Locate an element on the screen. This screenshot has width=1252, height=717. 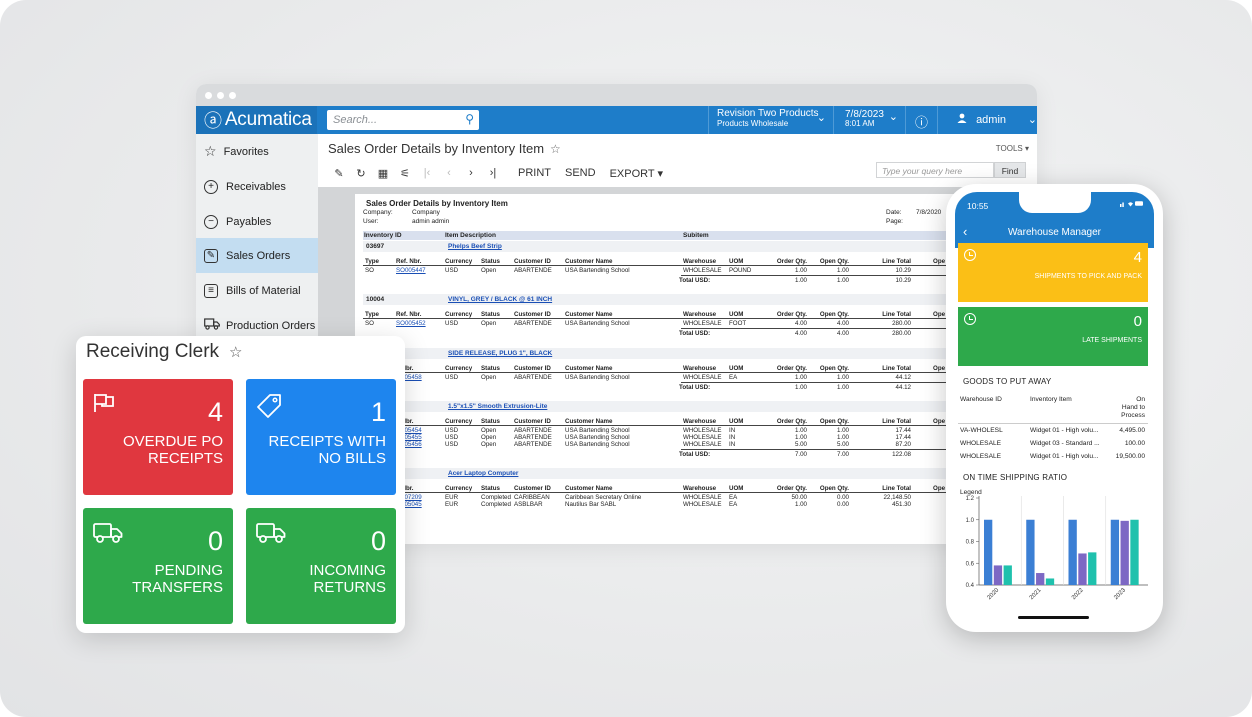
tile-value: 4 is located at coordinates (1137, 257).